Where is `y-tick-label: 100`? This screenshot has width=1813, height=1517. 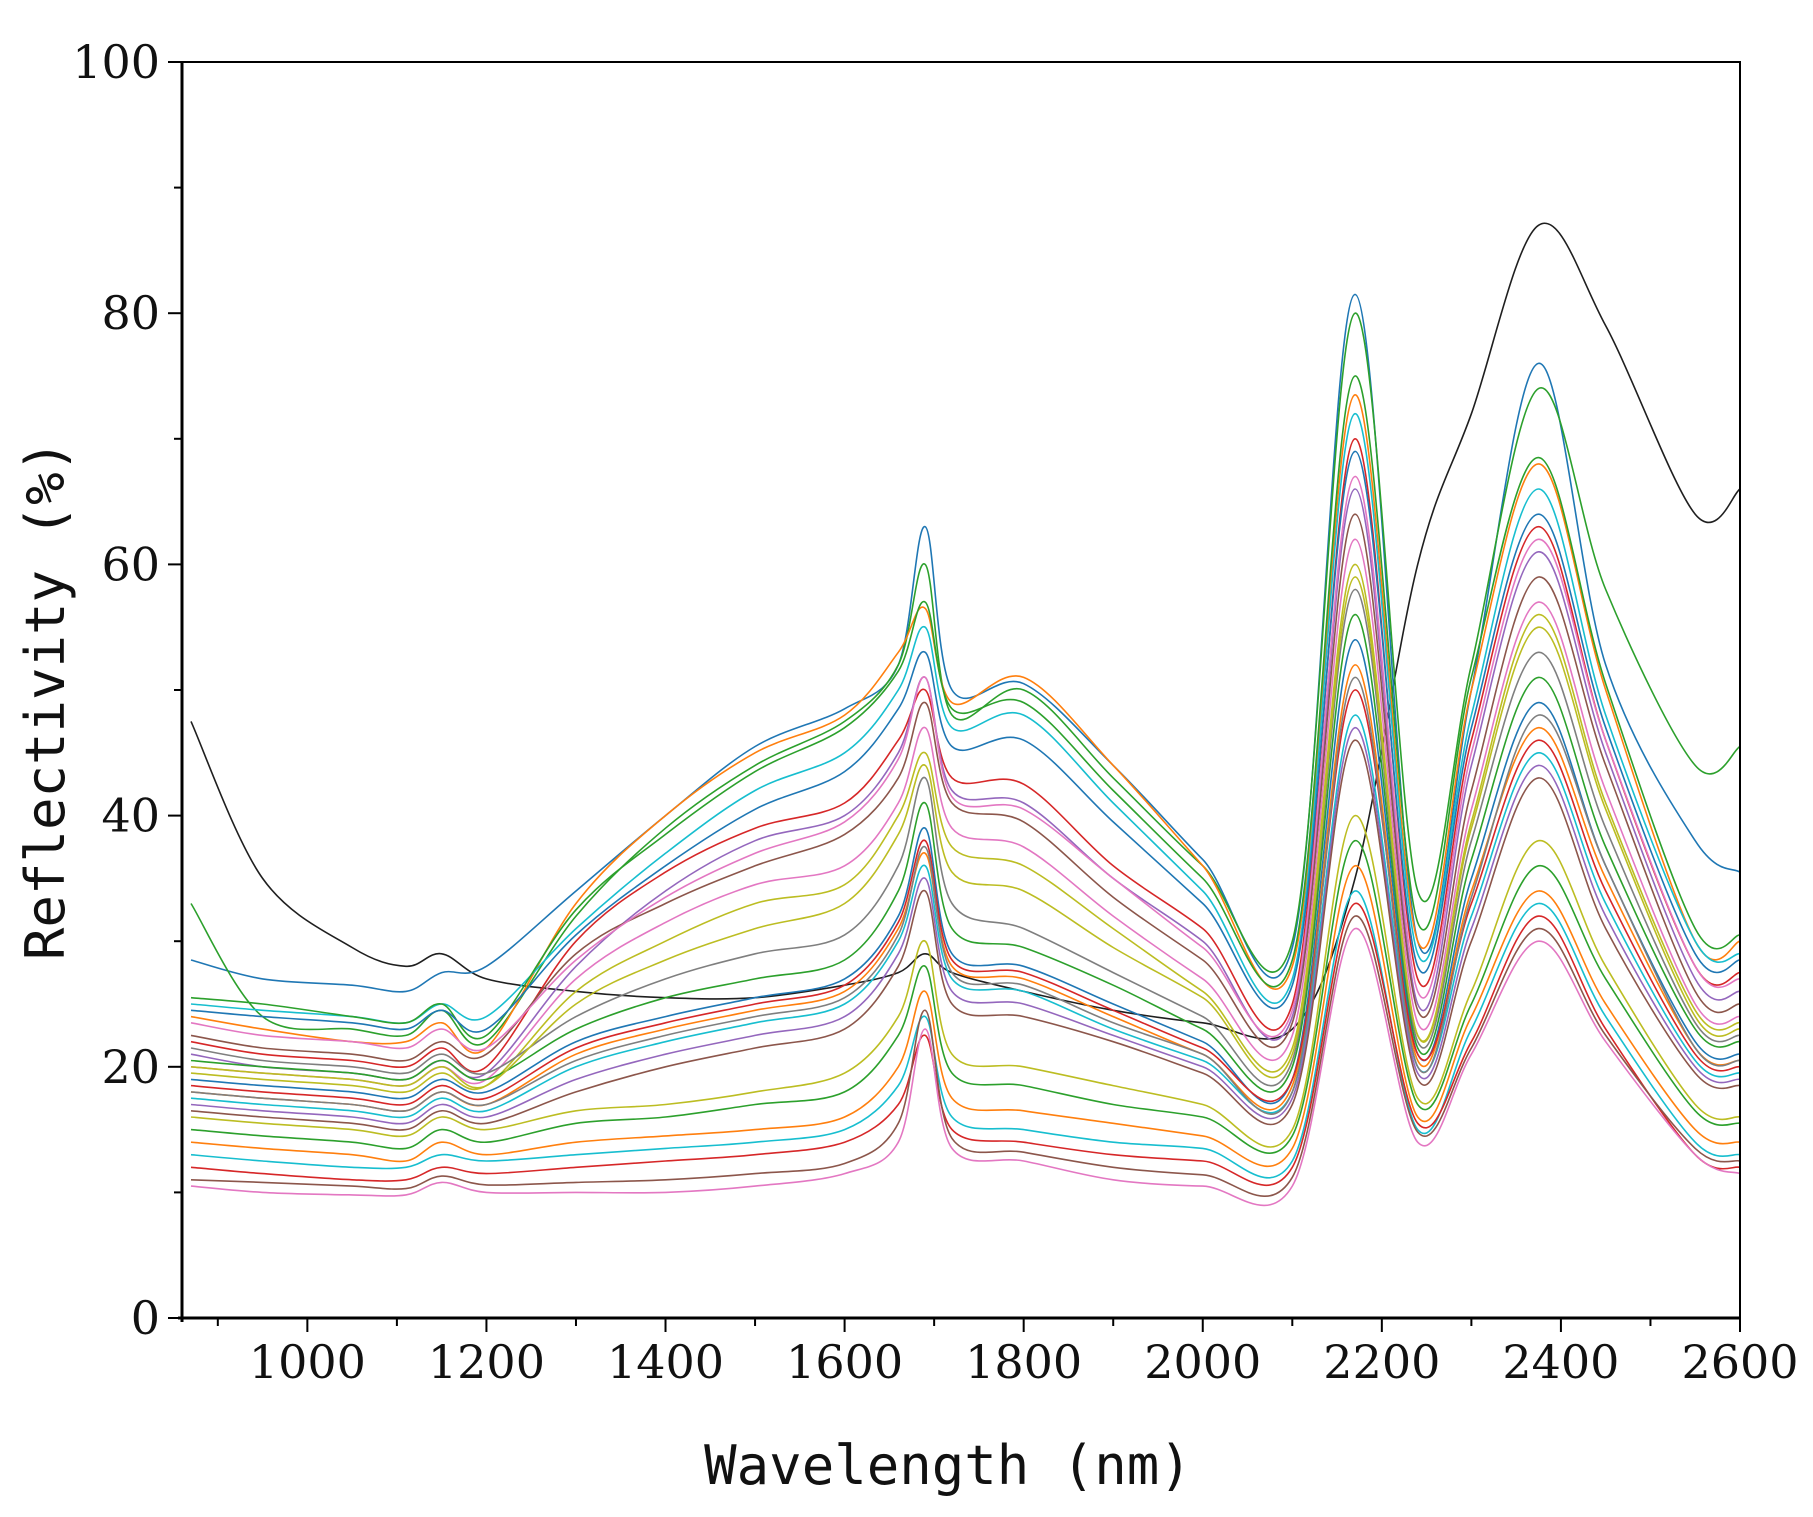
y-tick-label: 100 is located at coordinates (116, 62).